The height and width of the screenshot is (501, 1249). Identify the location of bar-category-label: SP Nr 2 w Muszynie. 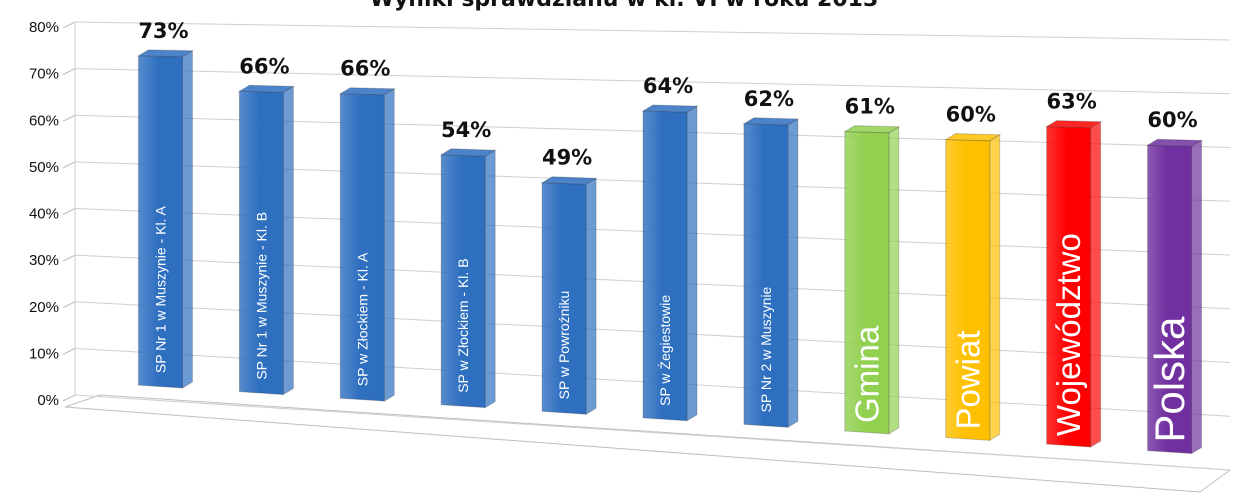
(766, 349).